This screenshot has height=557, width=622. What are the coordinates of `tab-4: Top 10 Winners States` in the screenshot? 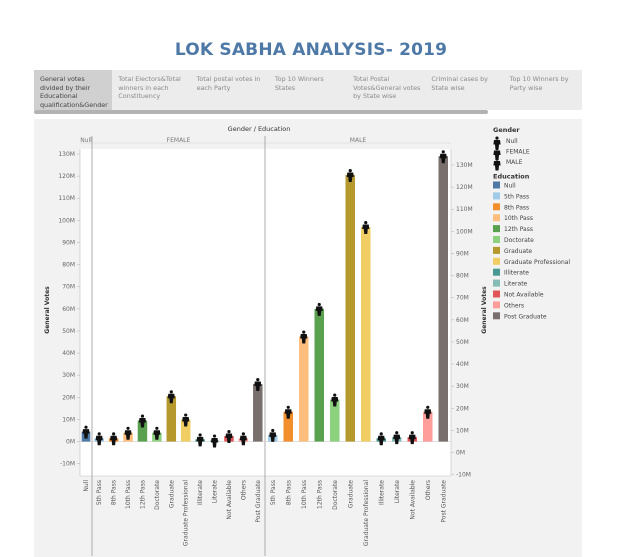 It's located at (299, 83).